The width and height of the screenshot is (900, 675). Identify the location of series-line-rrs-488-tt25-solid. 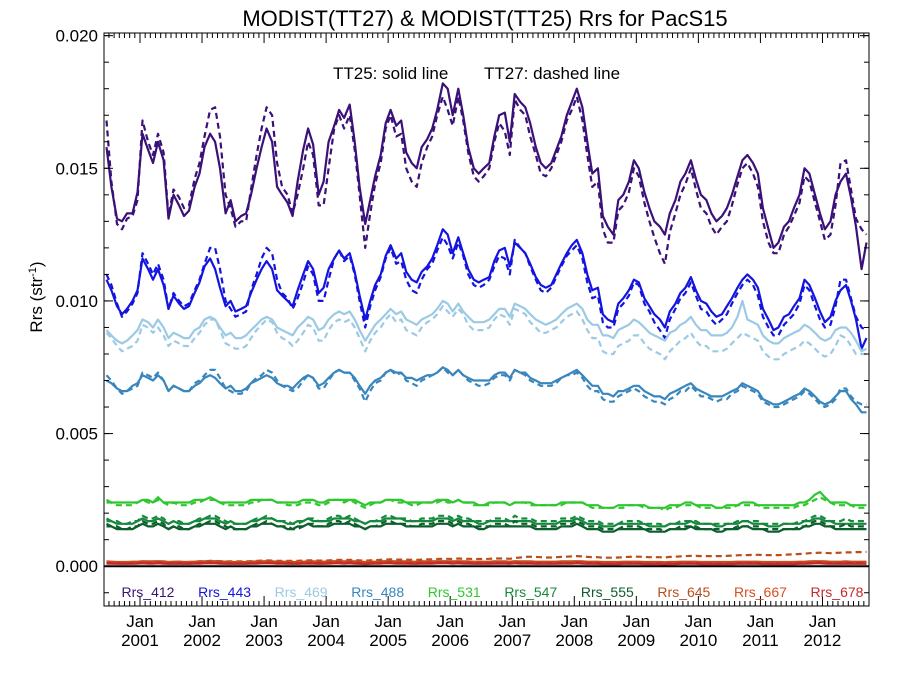
(486, 390).